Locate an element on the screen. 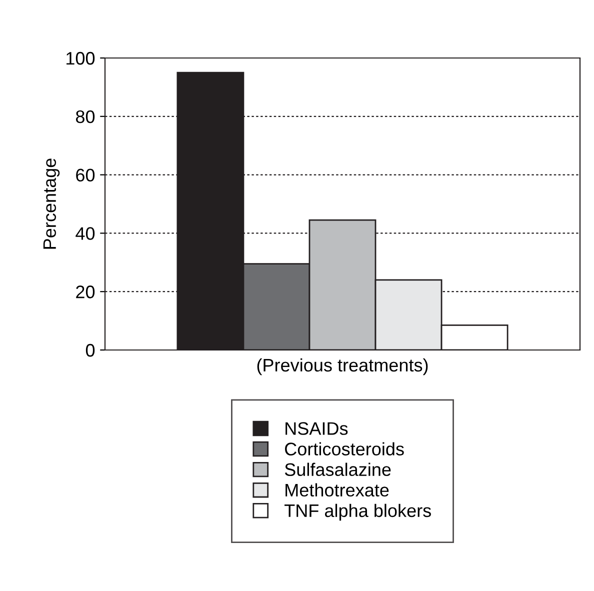  legend-label: Corticosteroids is located at coordinates (344, 449).